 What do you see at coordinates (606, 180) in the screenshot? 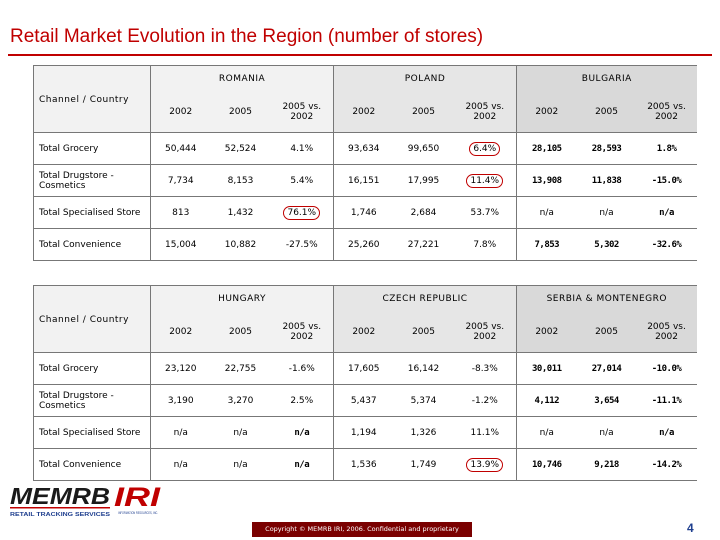
I see `cell: 11,838` at bounding box center [606, 180].